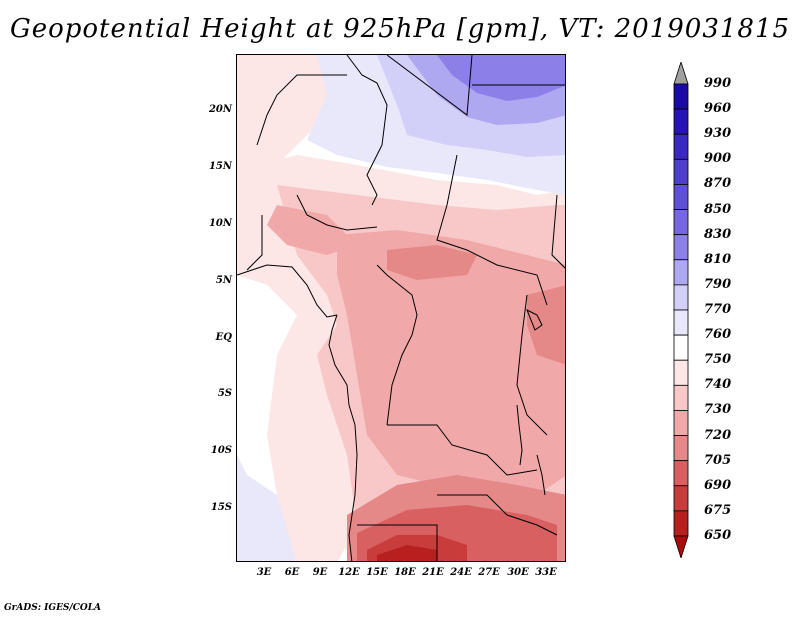 Image resolution: width=800 pixels, height=618 pixels. What do you see at coordinates (337, 212) in the screenshot?
I see `border-west-africa` at bounding box center [337, 212].